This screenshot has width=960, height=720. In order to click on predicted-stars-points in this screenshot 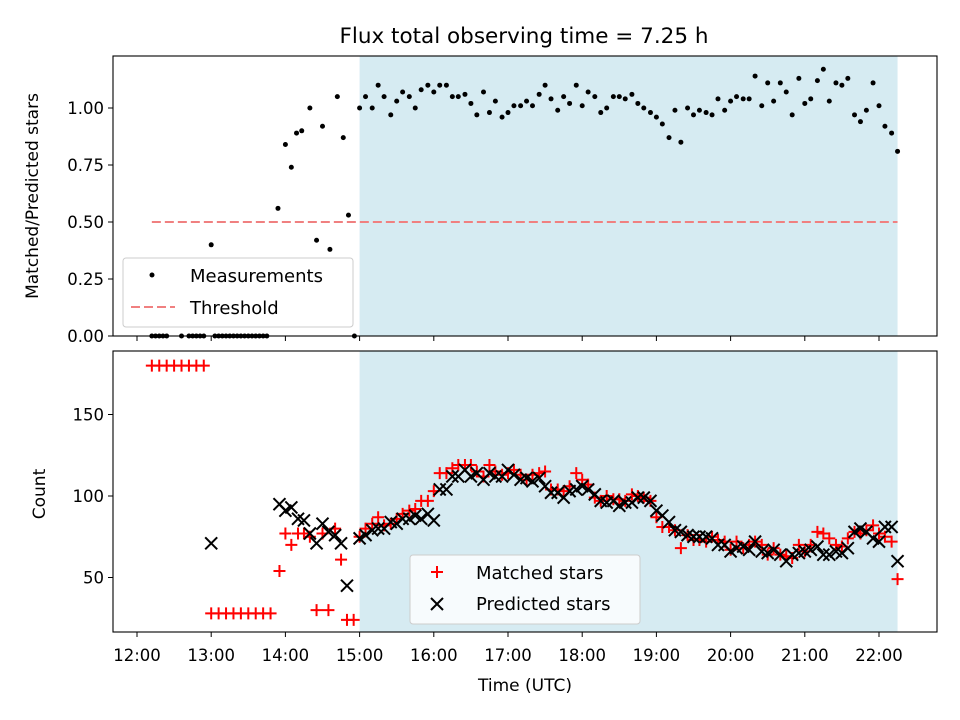, I will do `click(554, 528)`.